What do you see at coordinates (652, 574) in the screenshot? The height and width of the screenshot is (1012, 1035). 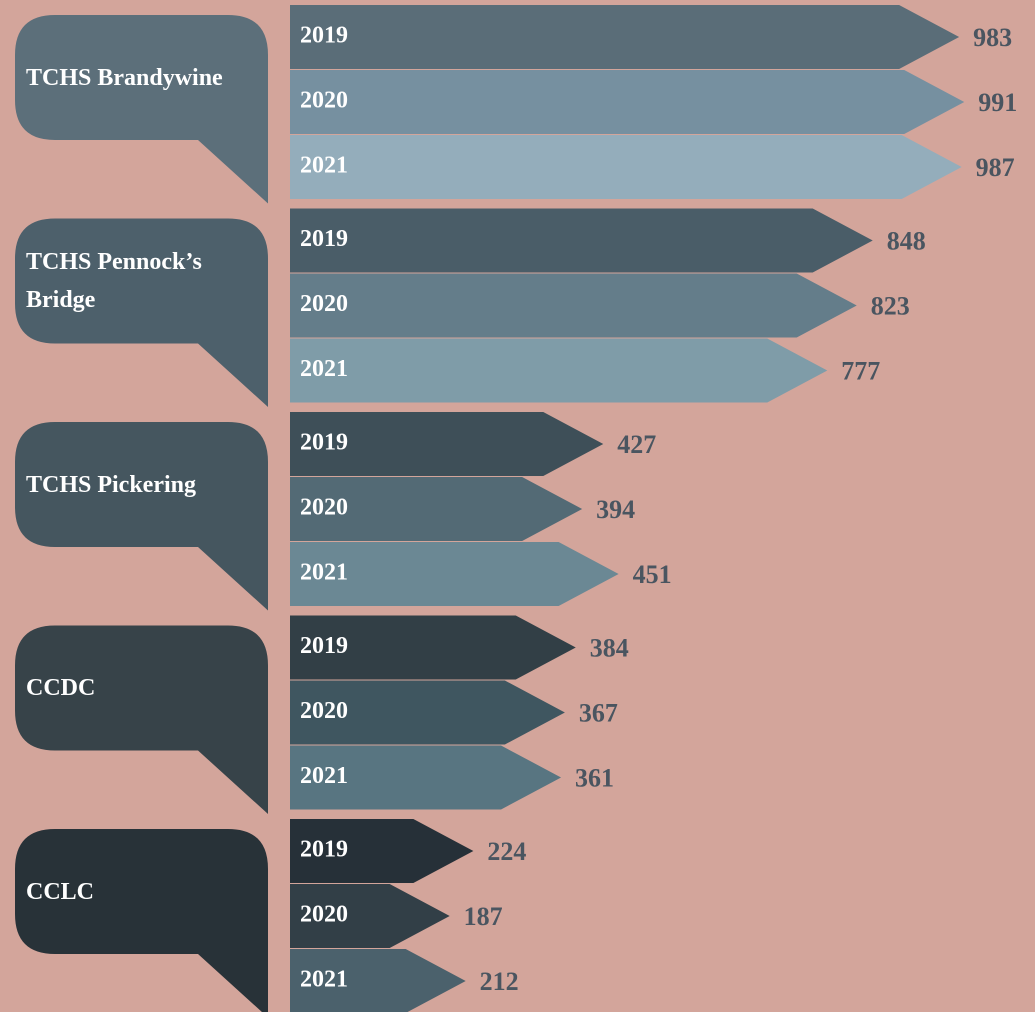 I see `value-label: 451` at bounding box center [652, 574].